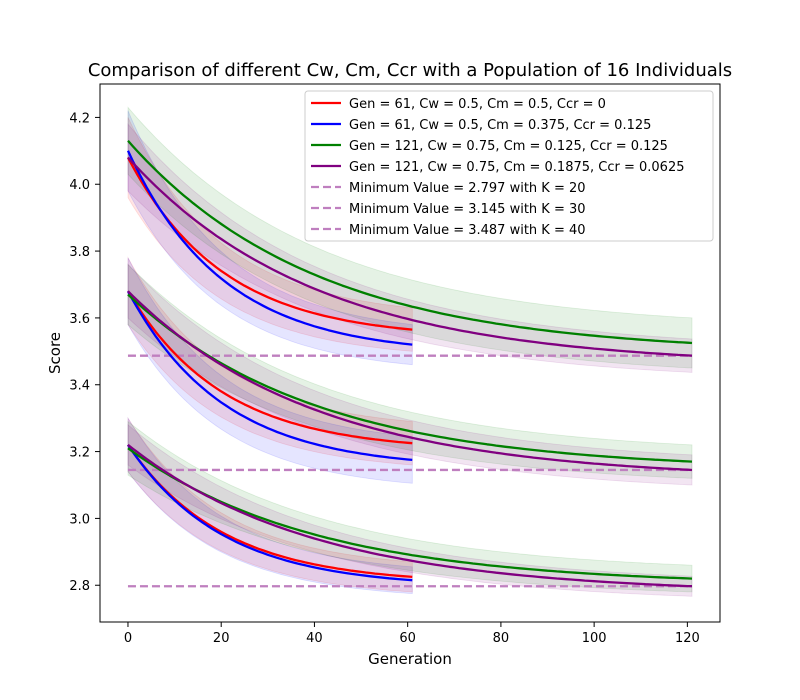 This screenshot has height=700, width=800. I want to click on x-tick-label: 20, so click(221, 638).